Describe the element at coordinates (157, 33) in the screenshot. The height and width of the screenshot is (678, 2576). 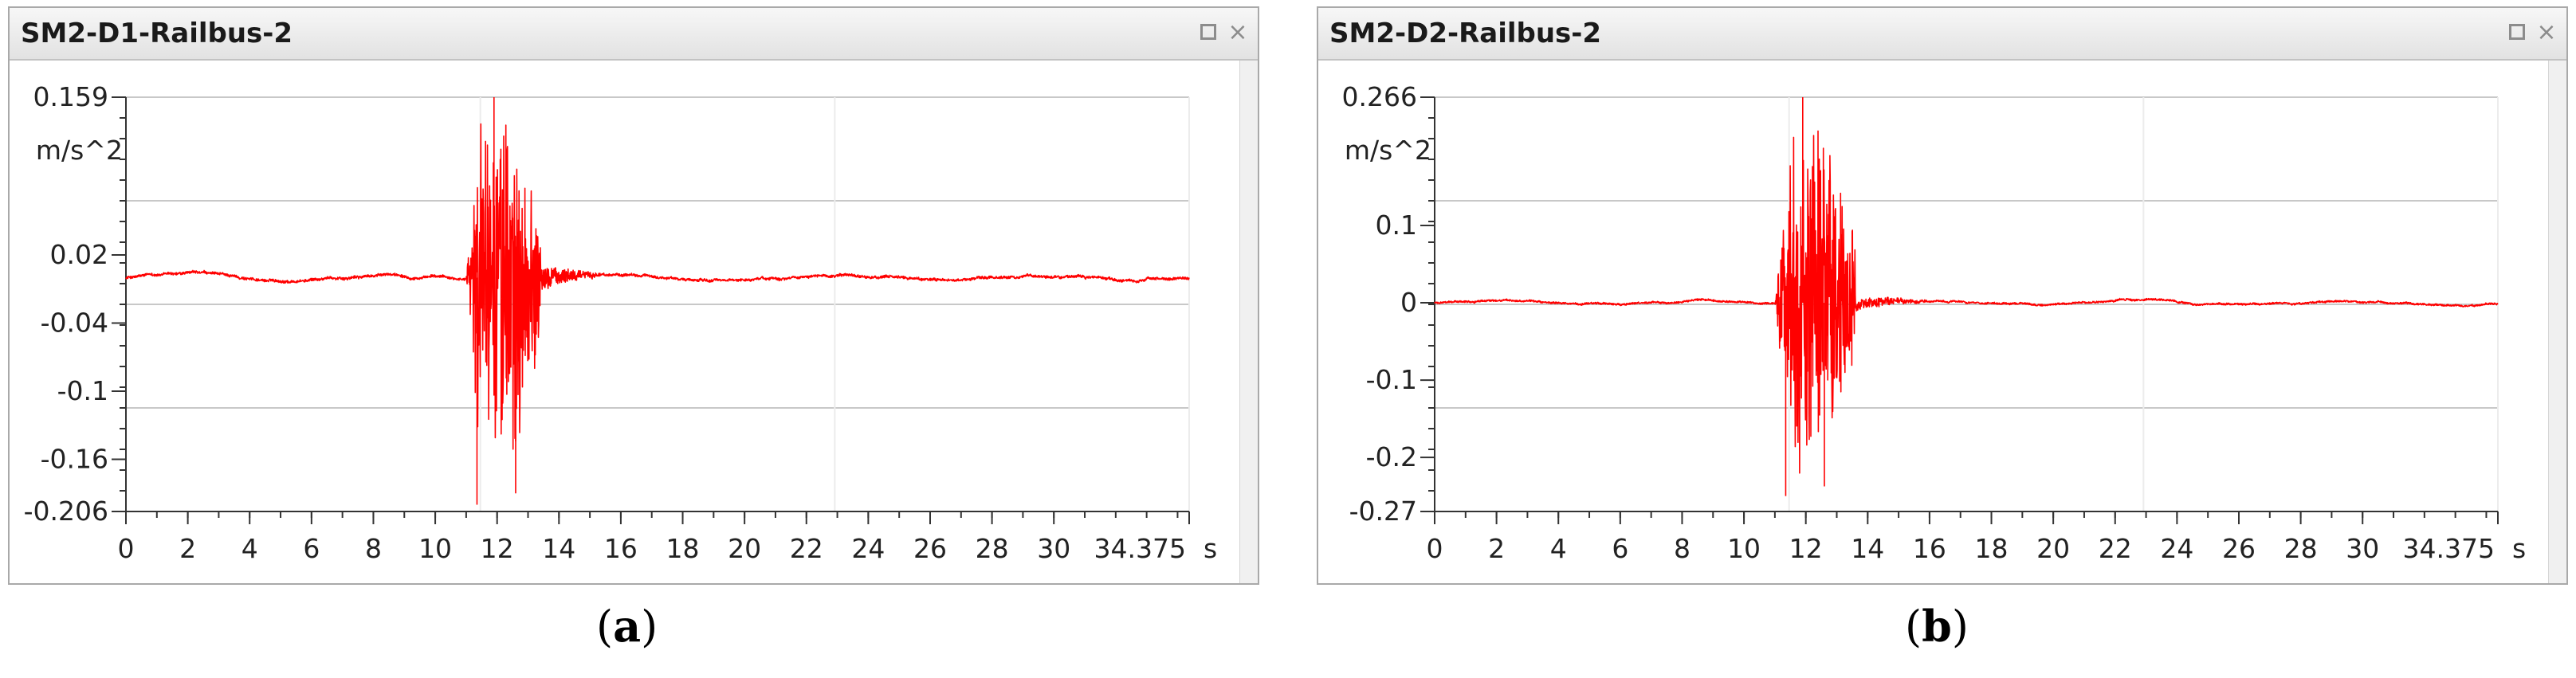
I see `window-title: SM2-D1-Railbus-2` at that location.